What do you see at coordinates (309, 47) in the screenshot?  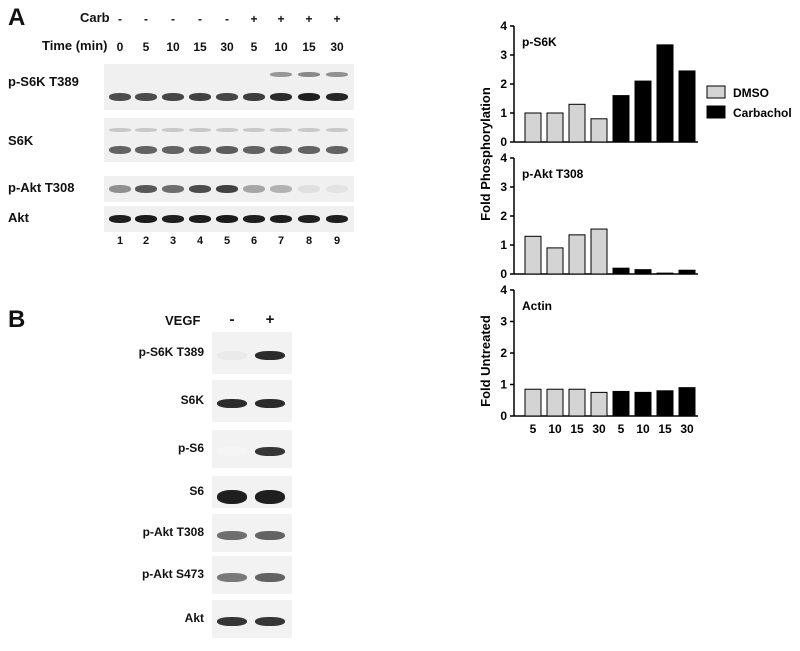 I see `time-value: 15` at bounding box center [309, 47].